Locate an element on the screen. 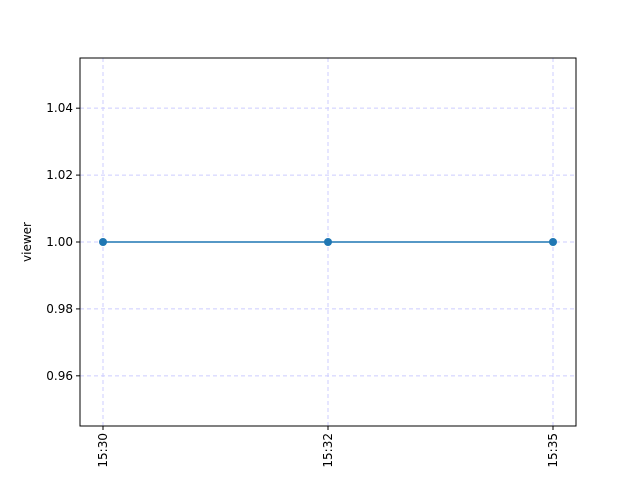 This screenshot has width=640, height=485. series-layer is located at coordinates (328, 242).